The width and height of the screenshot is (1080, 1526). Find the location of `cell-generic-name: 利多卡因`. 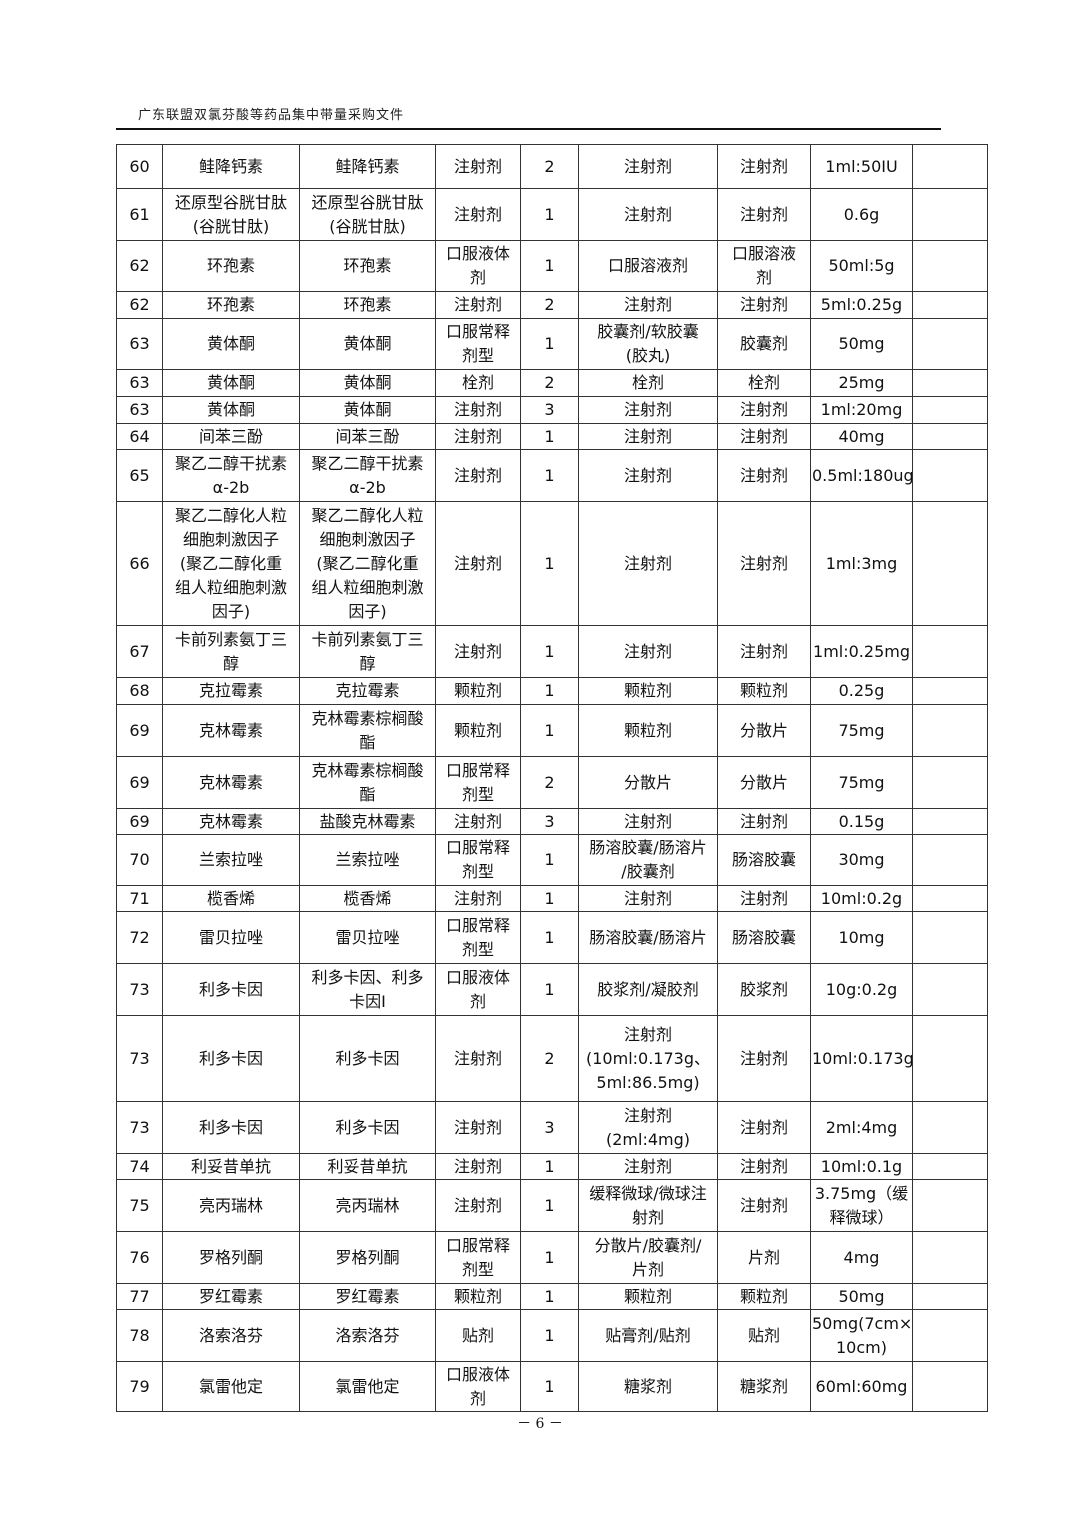

cell-generic-name: 利多卡因 is located at coordinates (231, 989).